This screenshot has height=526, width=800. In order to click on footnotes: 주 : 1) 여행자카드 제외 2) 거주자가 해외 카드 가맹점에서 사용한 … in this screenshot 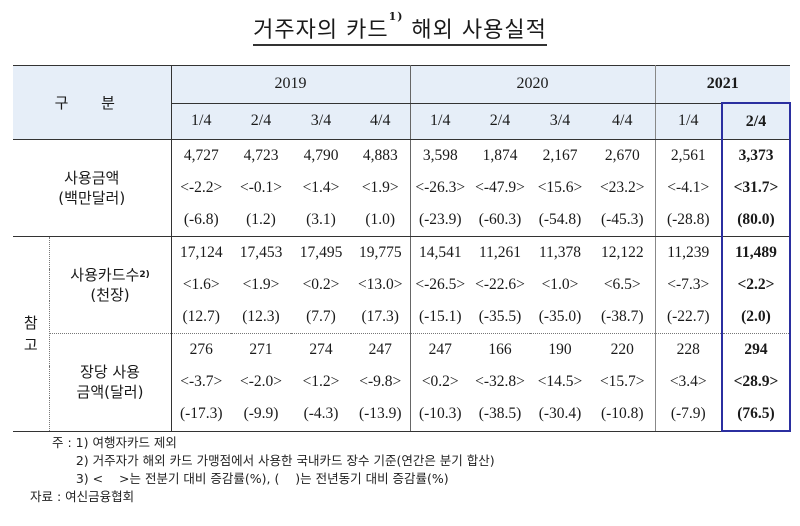, I will do `click(262, 470)`.